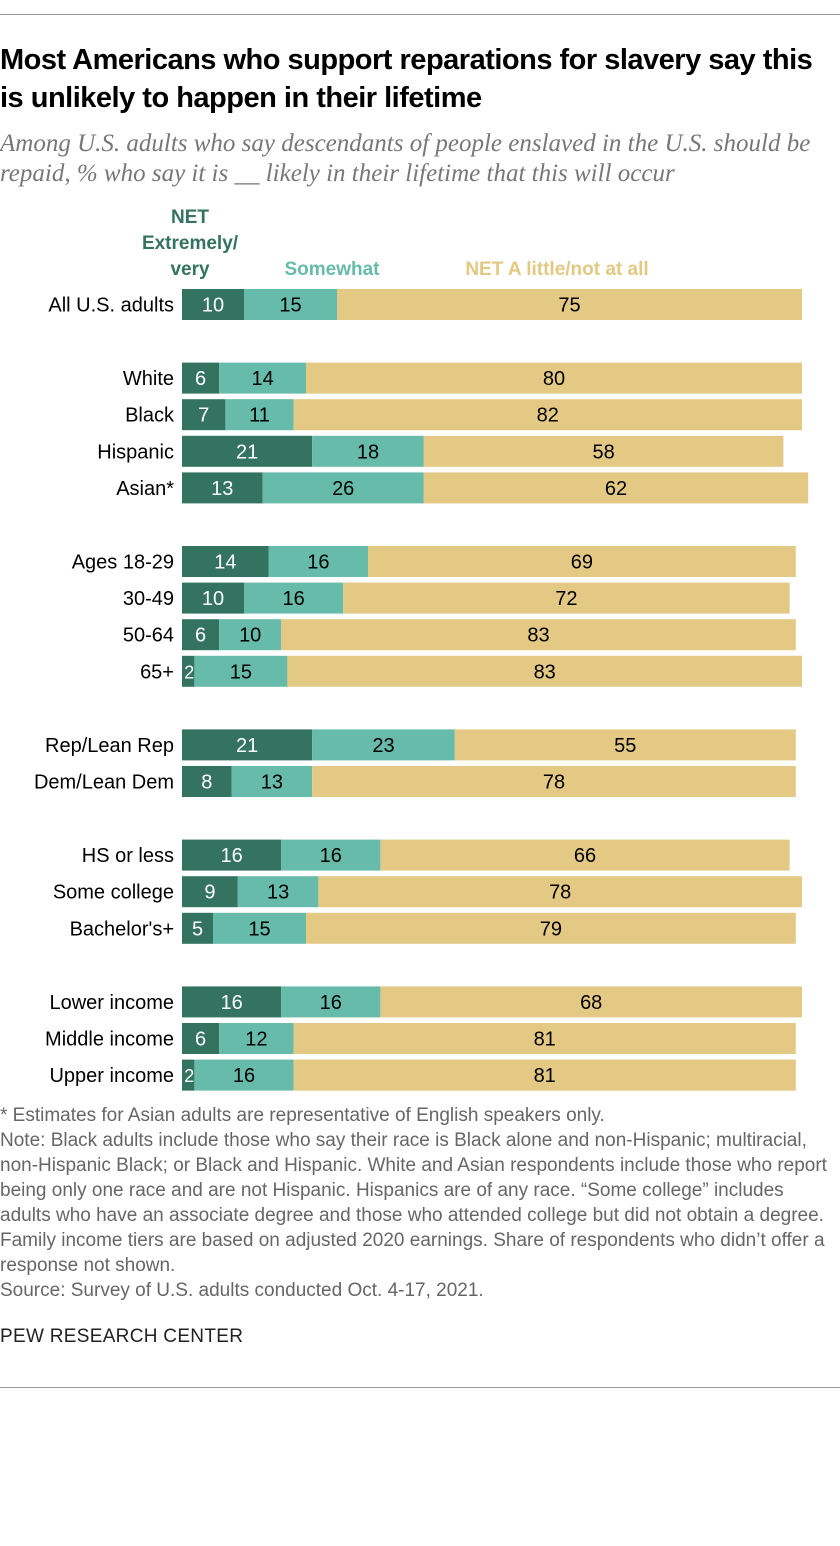  I want to click on category-label: Rep/Lean Rep, so click(109, 746).